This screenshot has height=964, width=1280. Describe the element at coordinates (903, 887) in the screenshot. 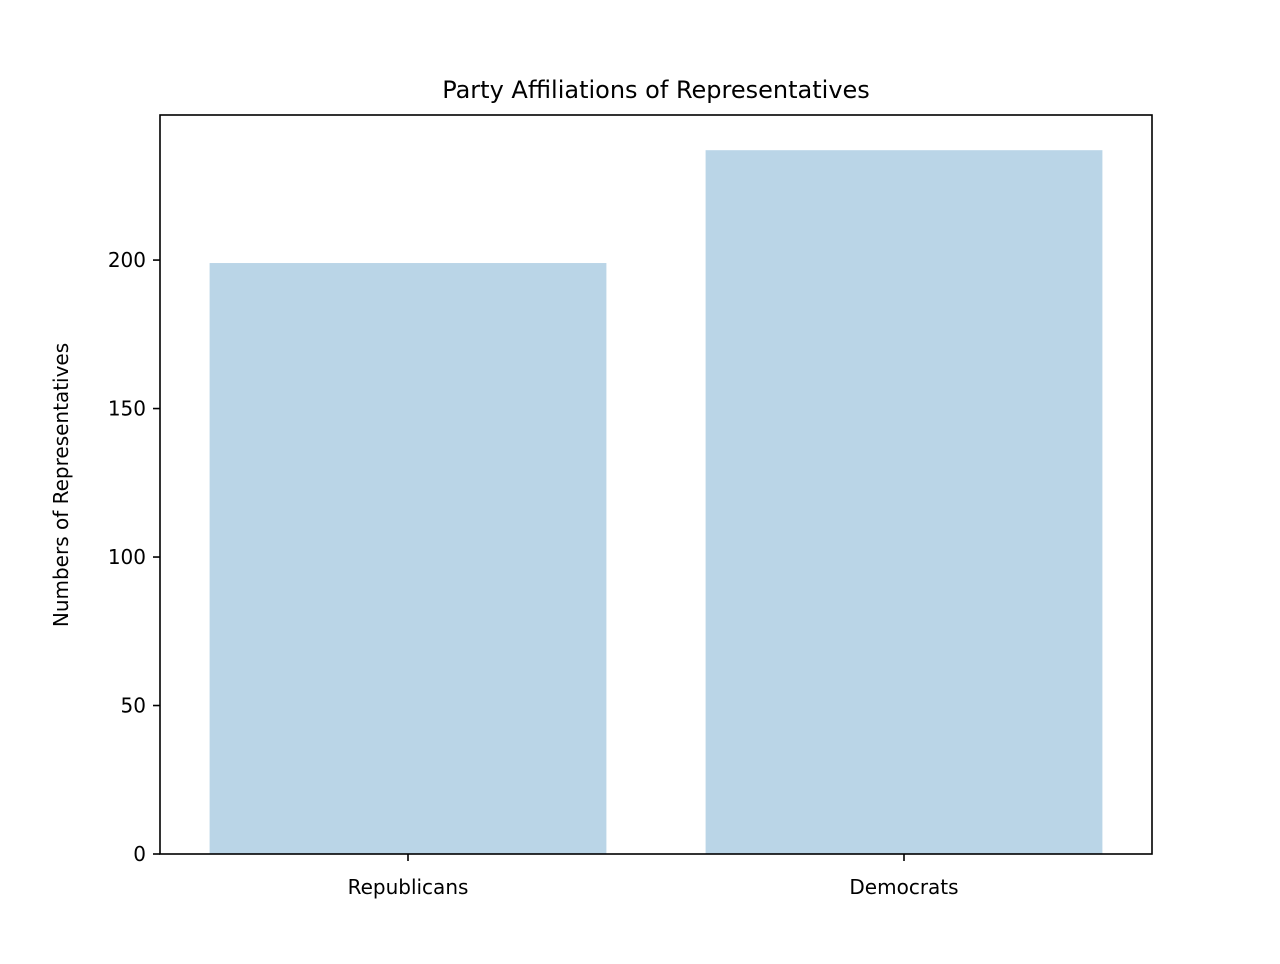

I see `x-tick-label: Democrats` at that location.